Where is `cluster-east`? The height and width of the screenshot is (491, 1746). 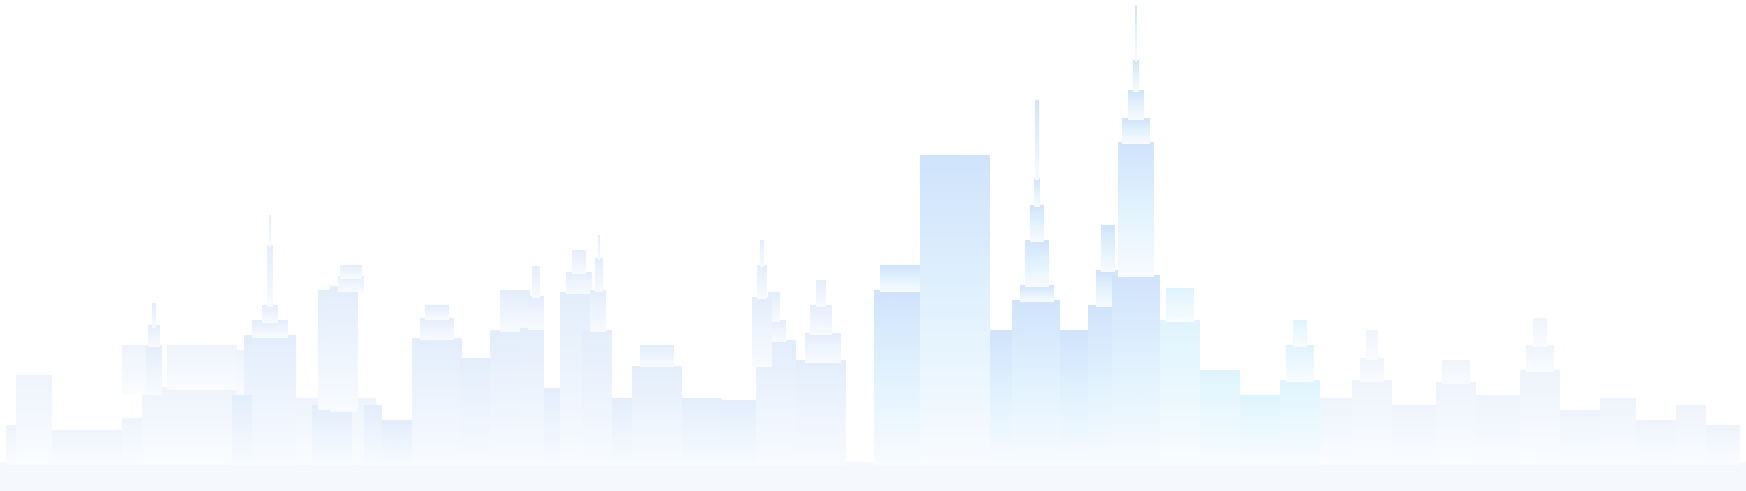
cluster-east is located at coordinates (1476, 391).